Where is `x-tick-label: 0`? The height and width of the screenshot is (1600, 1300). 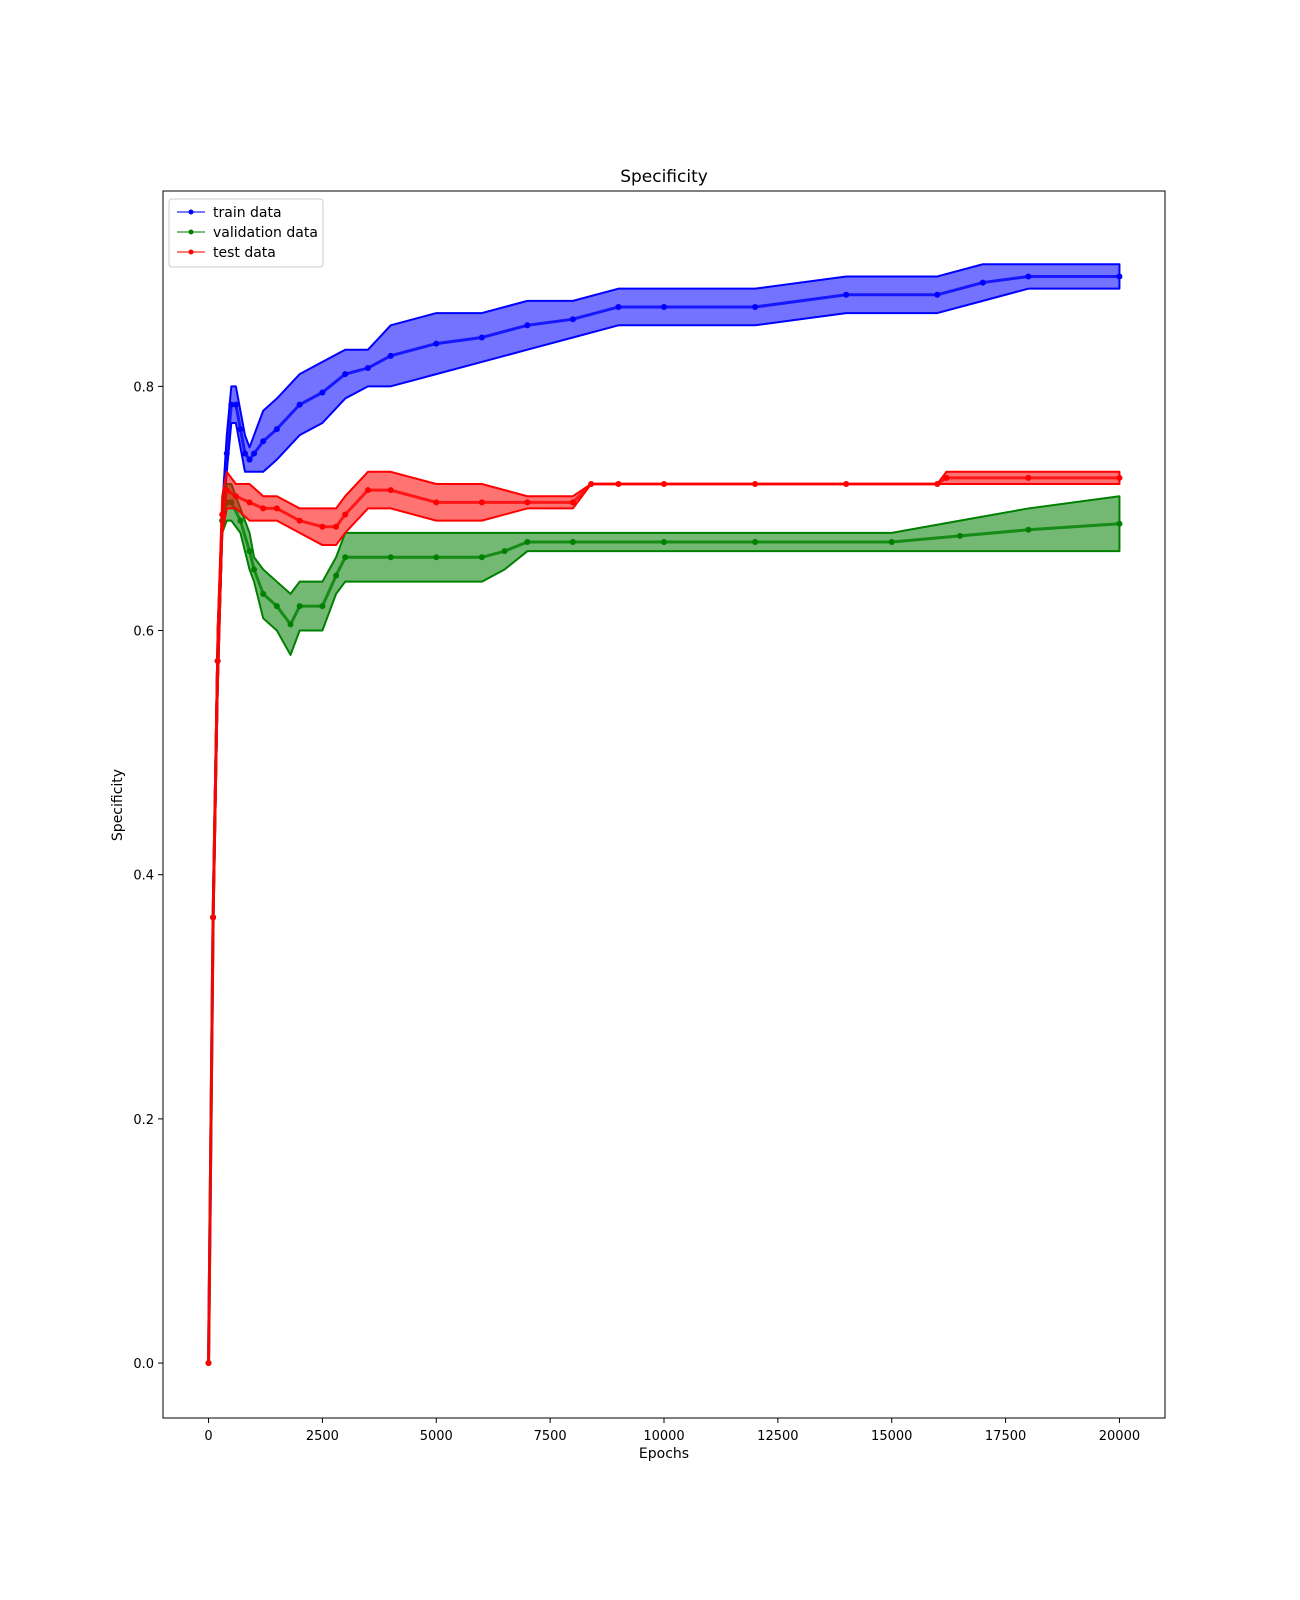
x-tick-label: 0 is located at coordinates (208, 1436).